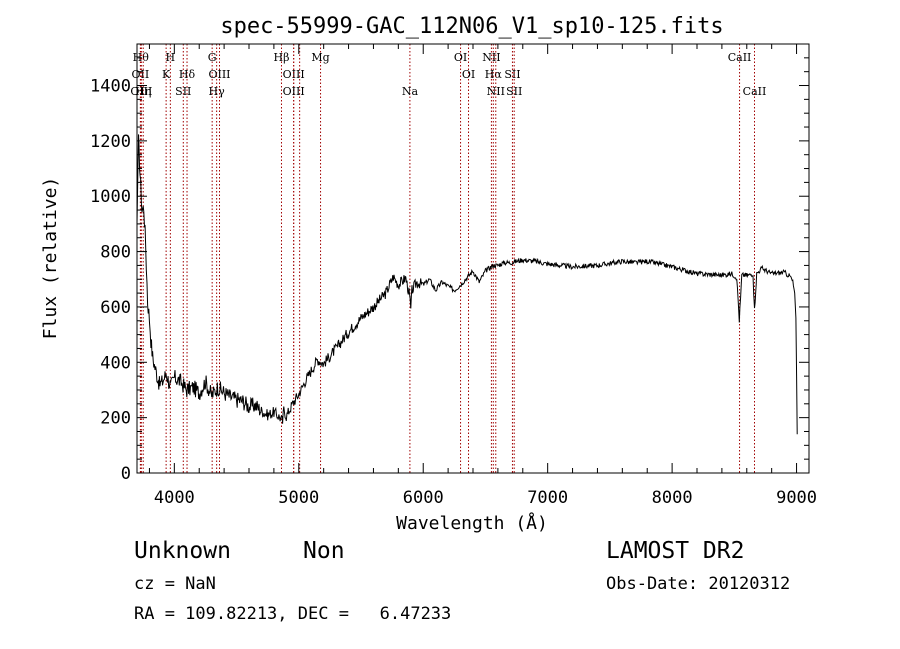  What do you see at coordinates (471, 26) in the screenshot?
I see `chart-title: spec-55999-GAC_112N06_V1_sp10-125.fits` at bounding box center [471, 26].